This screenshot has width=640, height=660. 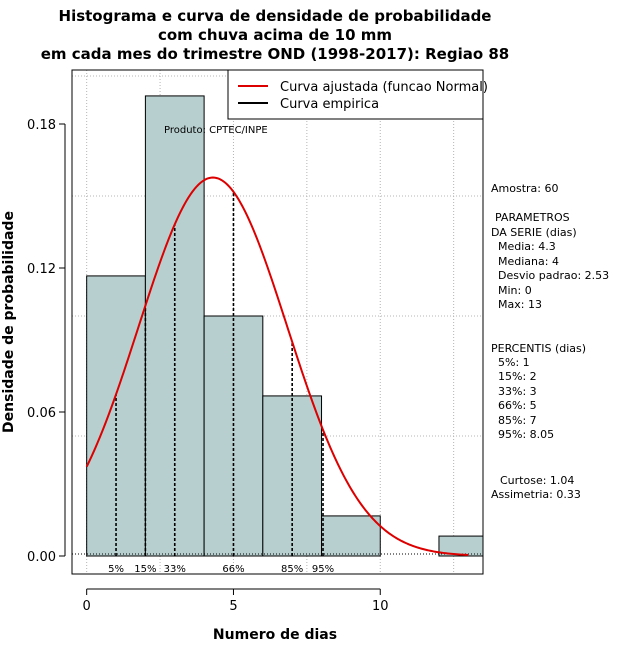 What do you see at coordinates (116, 569) in the screenshot?
I see `percentile-label-0: 5%` at bounding box center [116, 569].